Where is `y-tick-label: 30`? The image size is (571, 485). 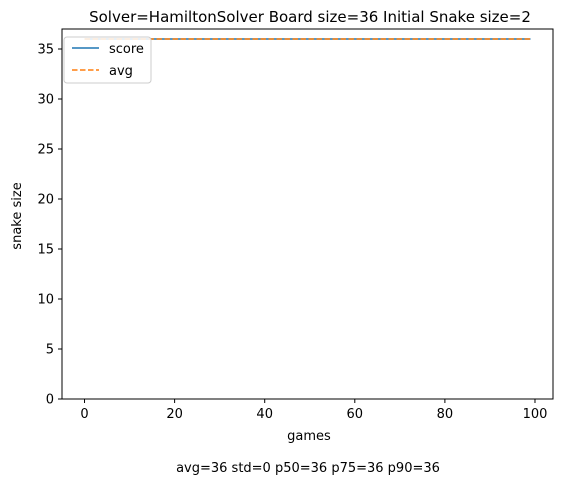 y-tick-label: 30 is located at coordinates (45, 100).